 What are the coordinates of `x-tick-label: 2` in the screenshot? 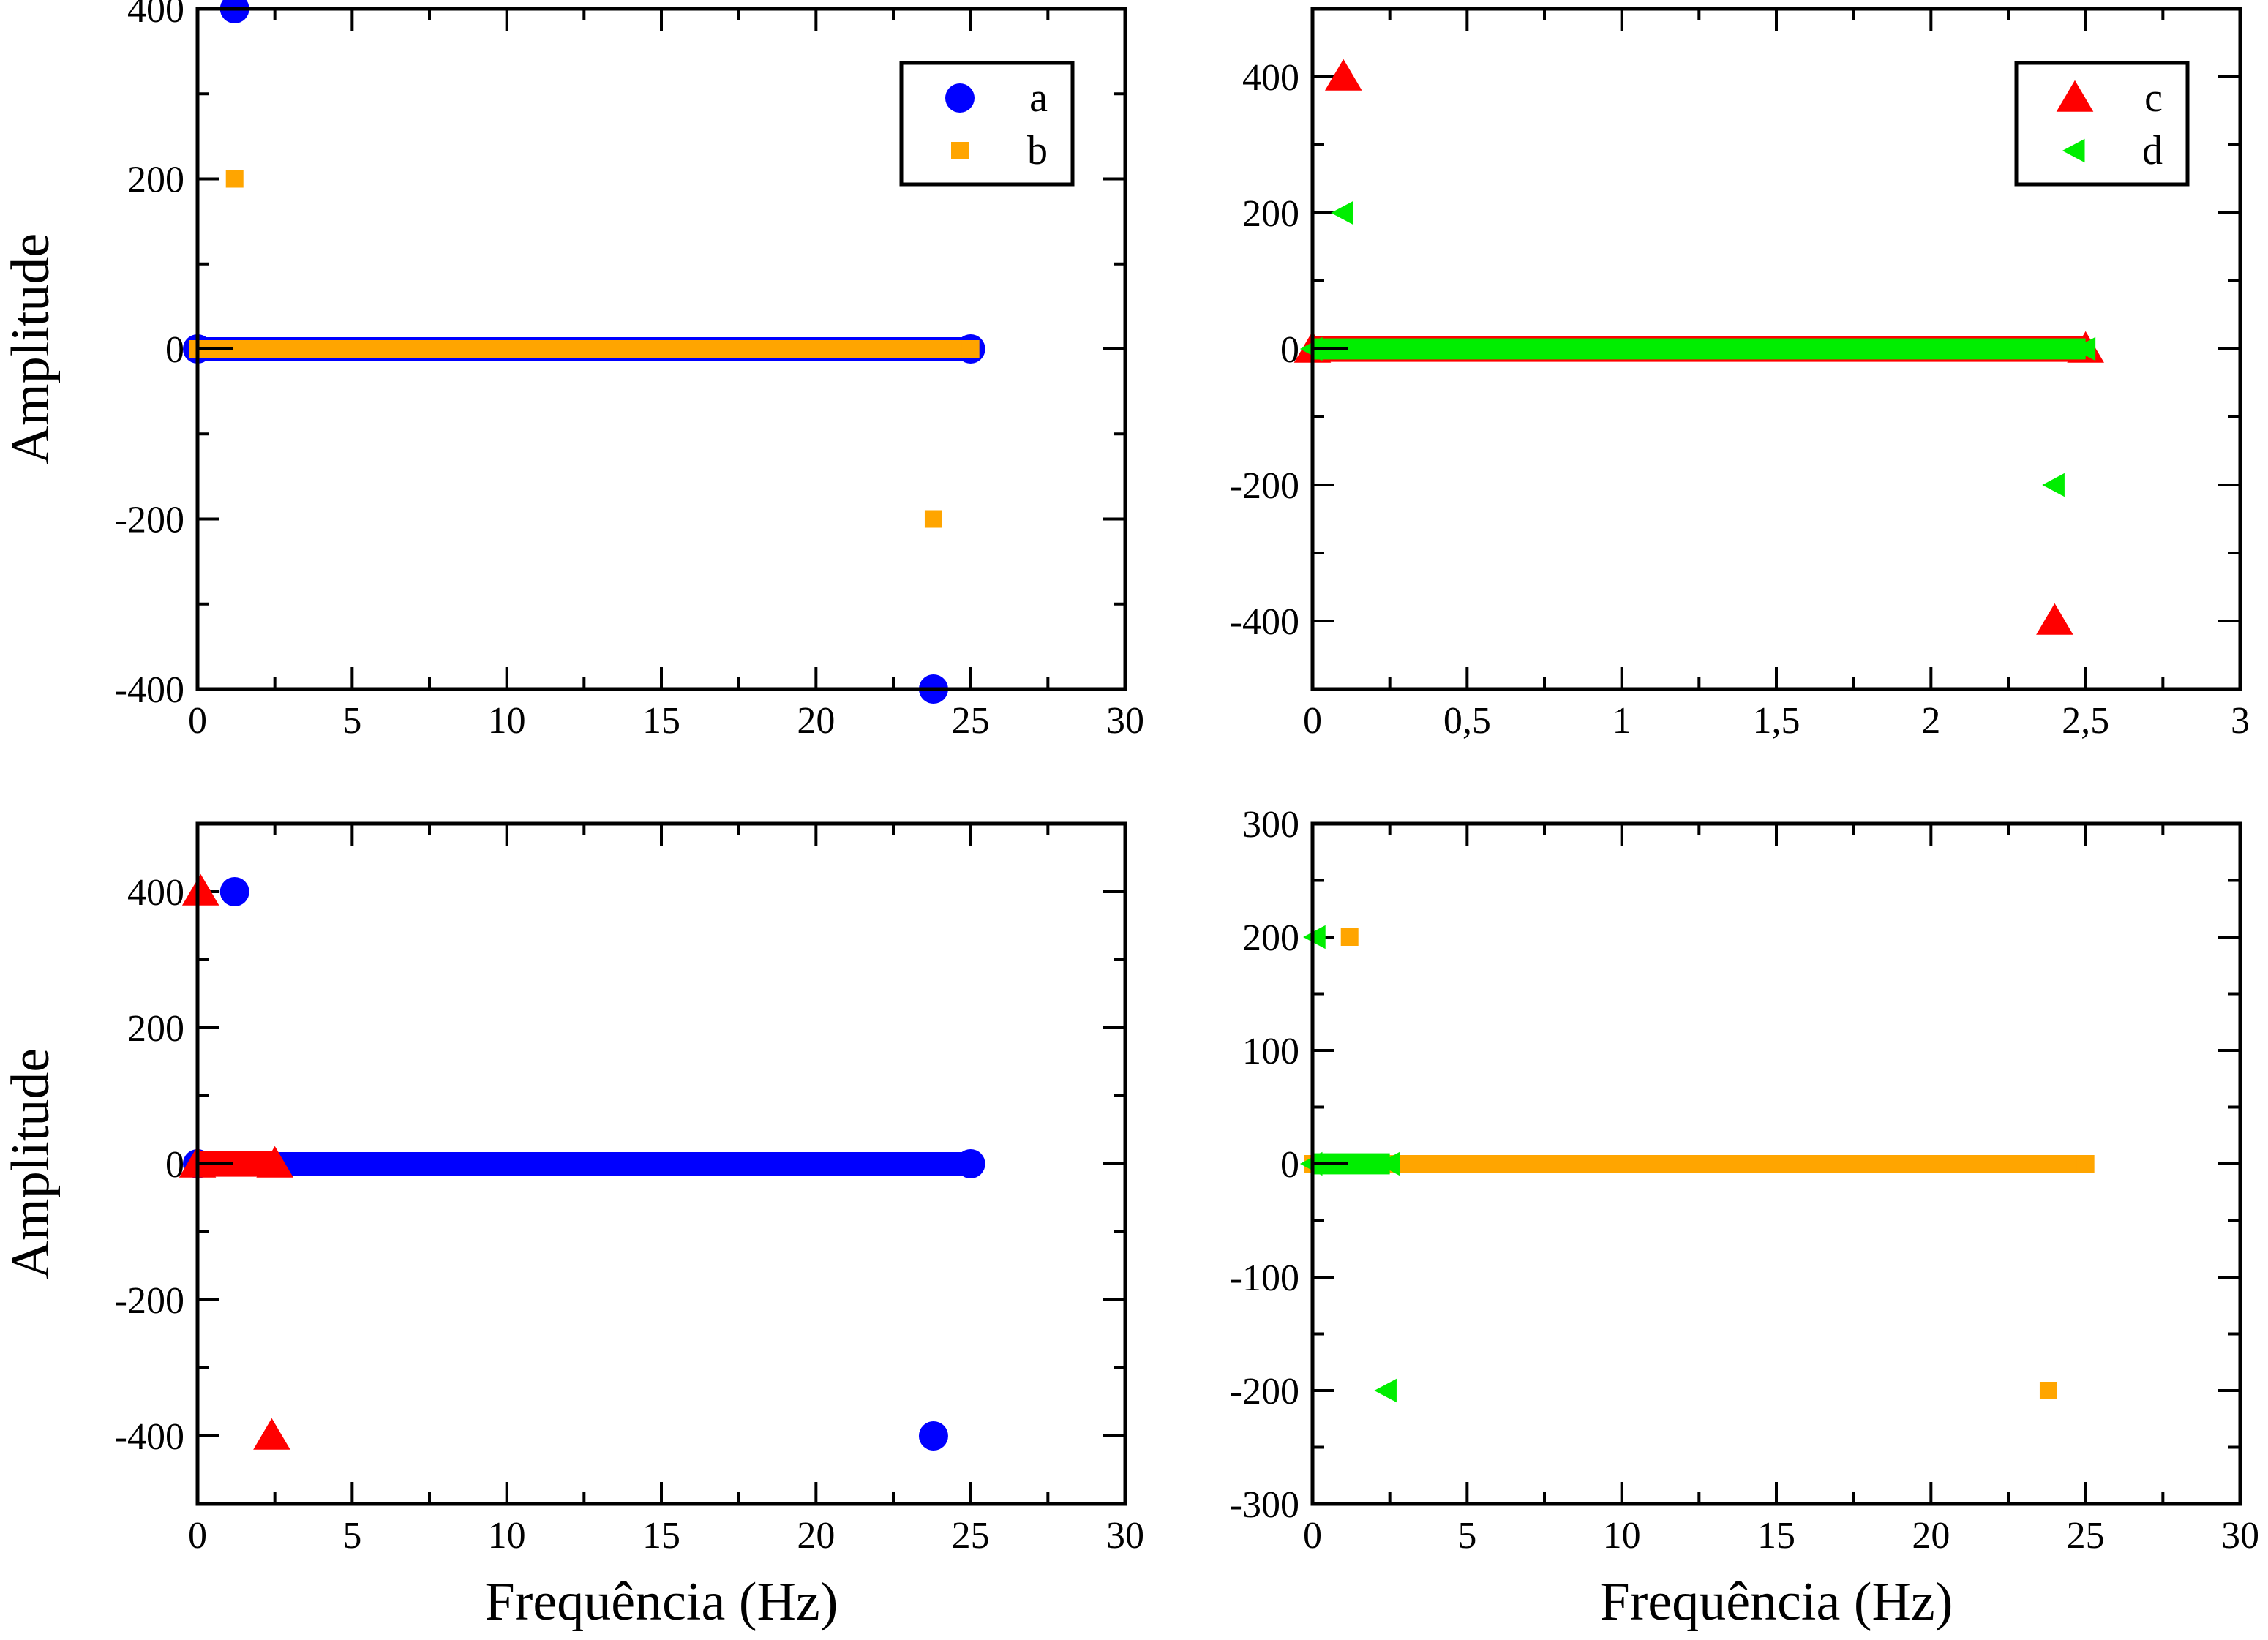 It's located at (1930, 721).